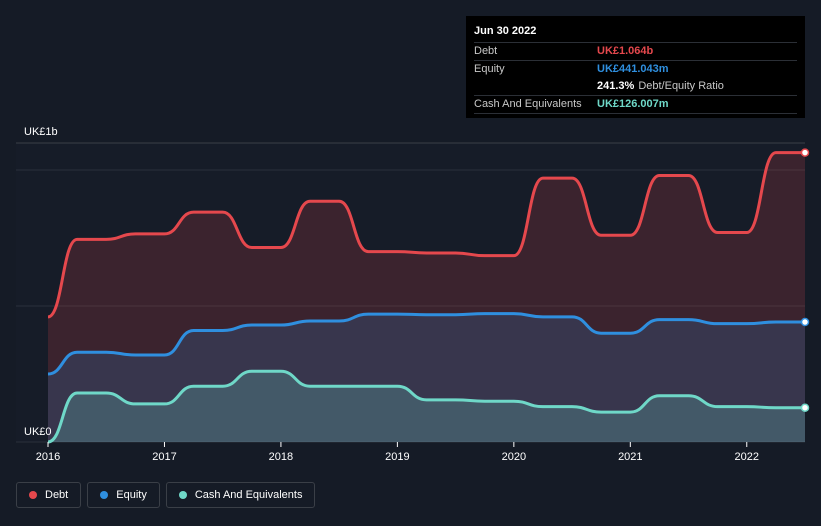 The height and width of the screenshot is (526, 821). Describe the element at coordinates (633, 69) in the screenshot. I see `tooltip-equity-value: UK£441.043m` at that location.